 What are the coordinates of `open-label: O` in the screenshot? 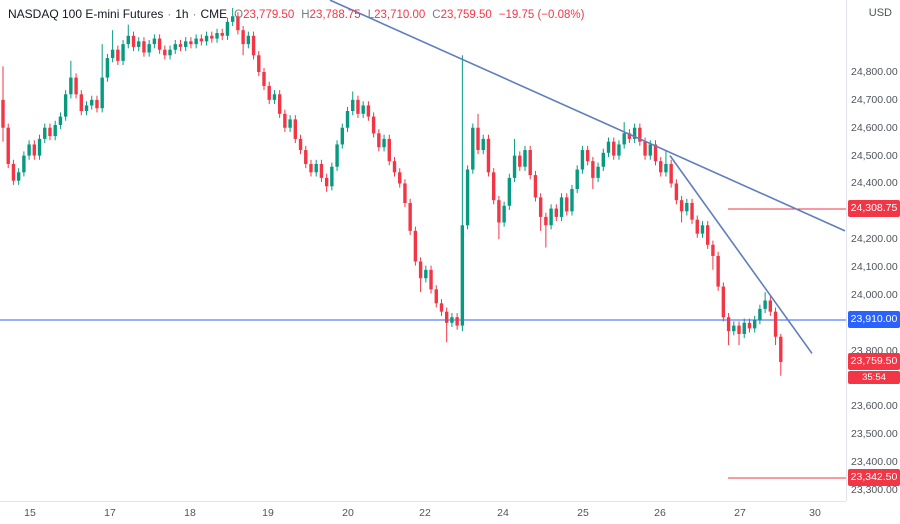 It's located at (239, 15).